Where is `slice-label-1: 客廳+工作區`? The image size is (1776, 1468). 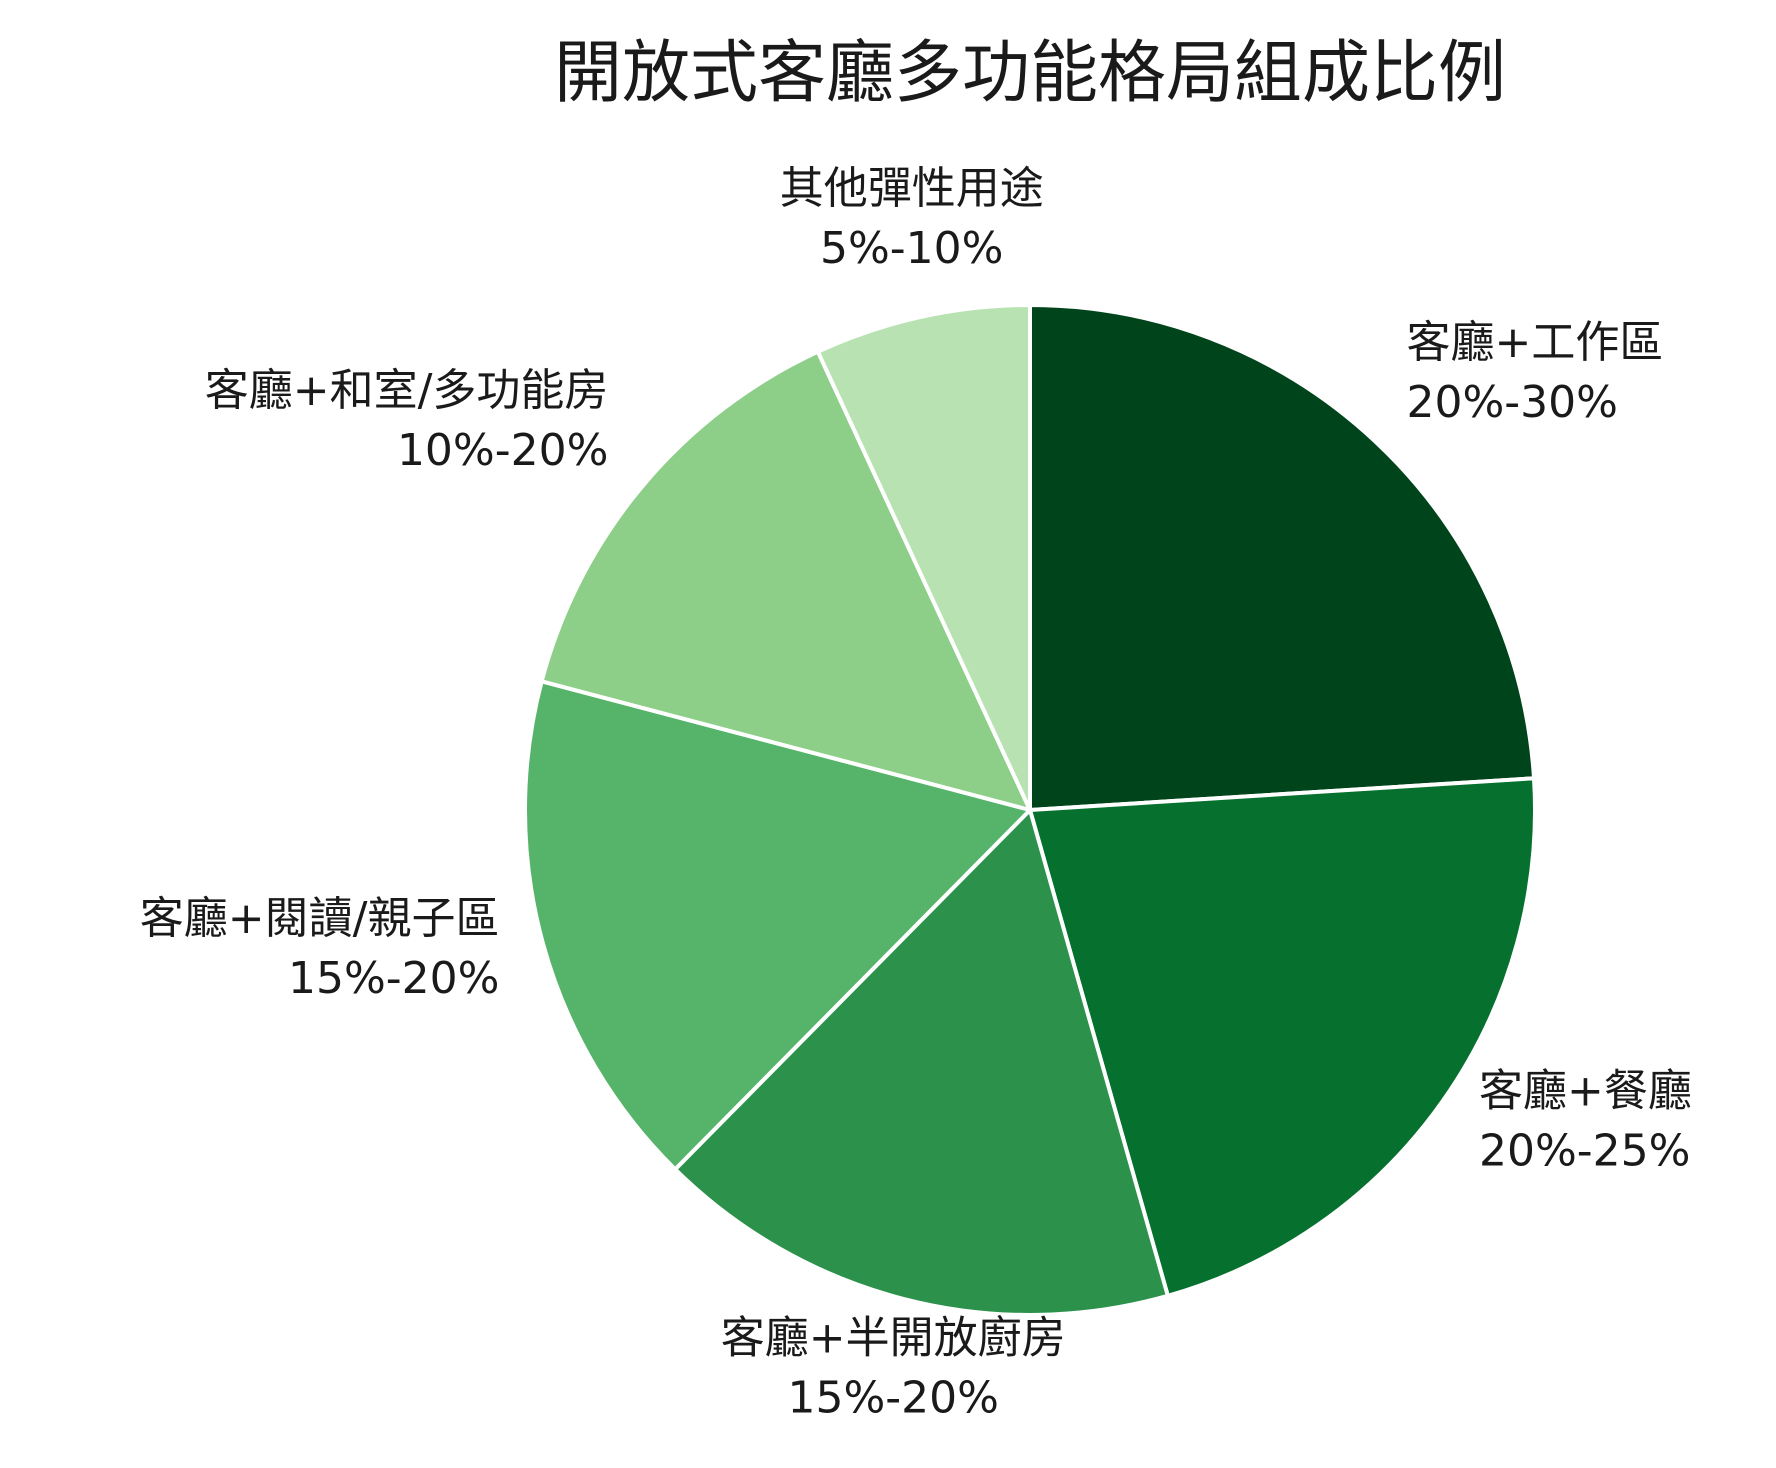
slice-label-1: 客廳+工作區 is located at coordinates (1535, 342).